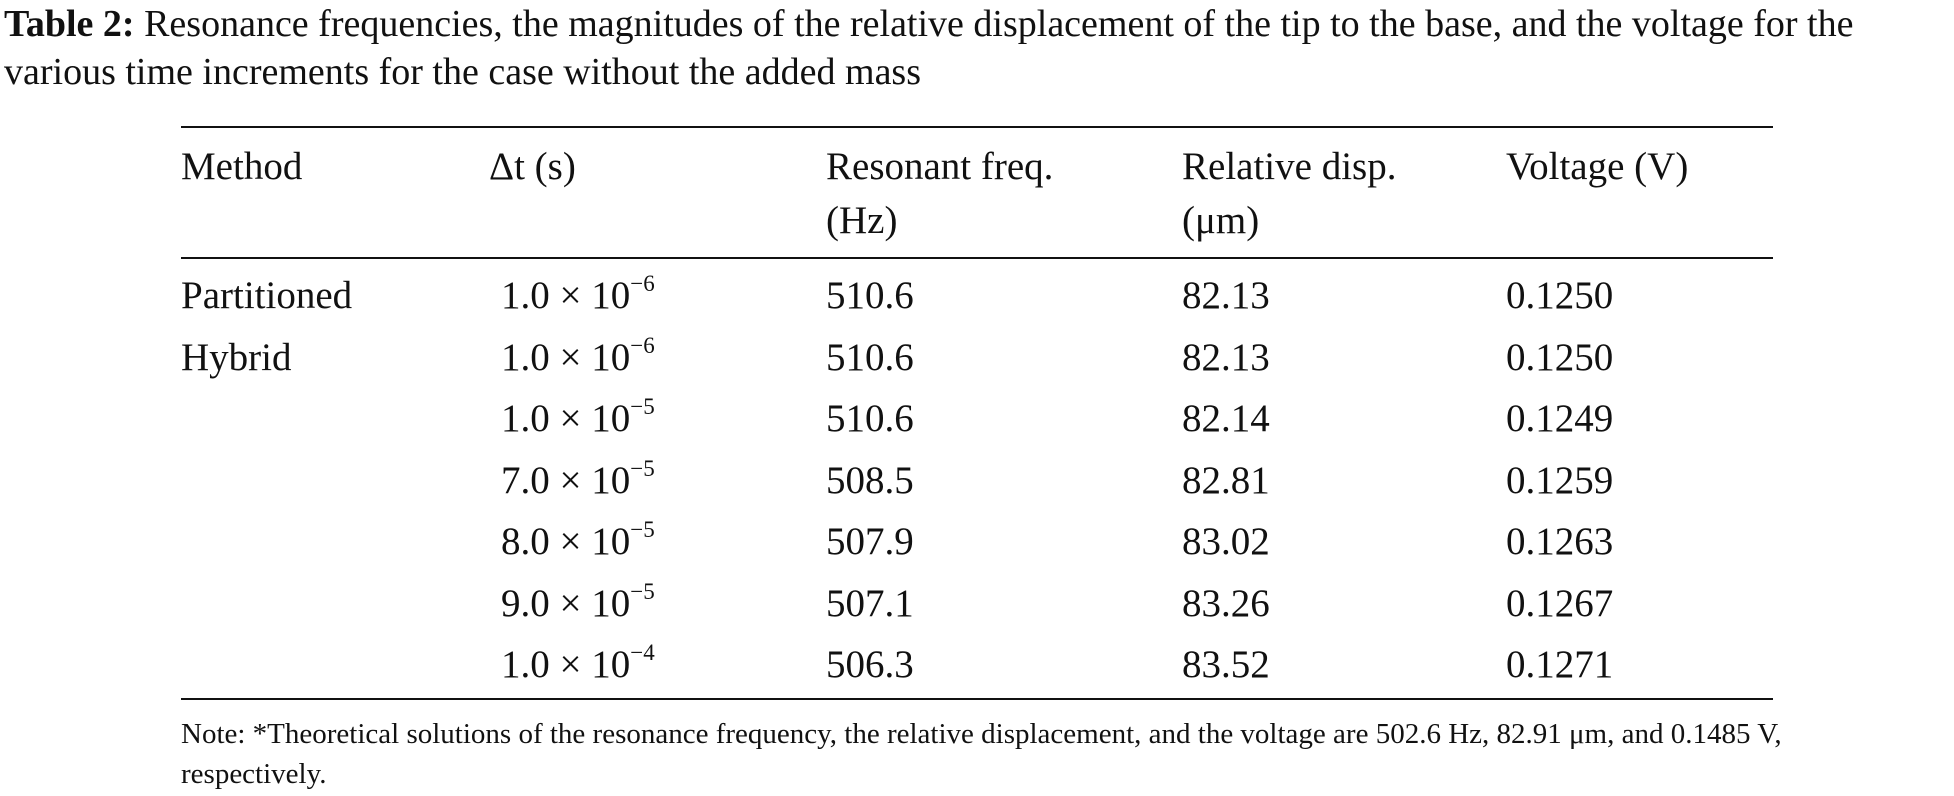  Describe the element at coordinates (977, 258) in the screenshot. I see `table-header-rule` at that location.